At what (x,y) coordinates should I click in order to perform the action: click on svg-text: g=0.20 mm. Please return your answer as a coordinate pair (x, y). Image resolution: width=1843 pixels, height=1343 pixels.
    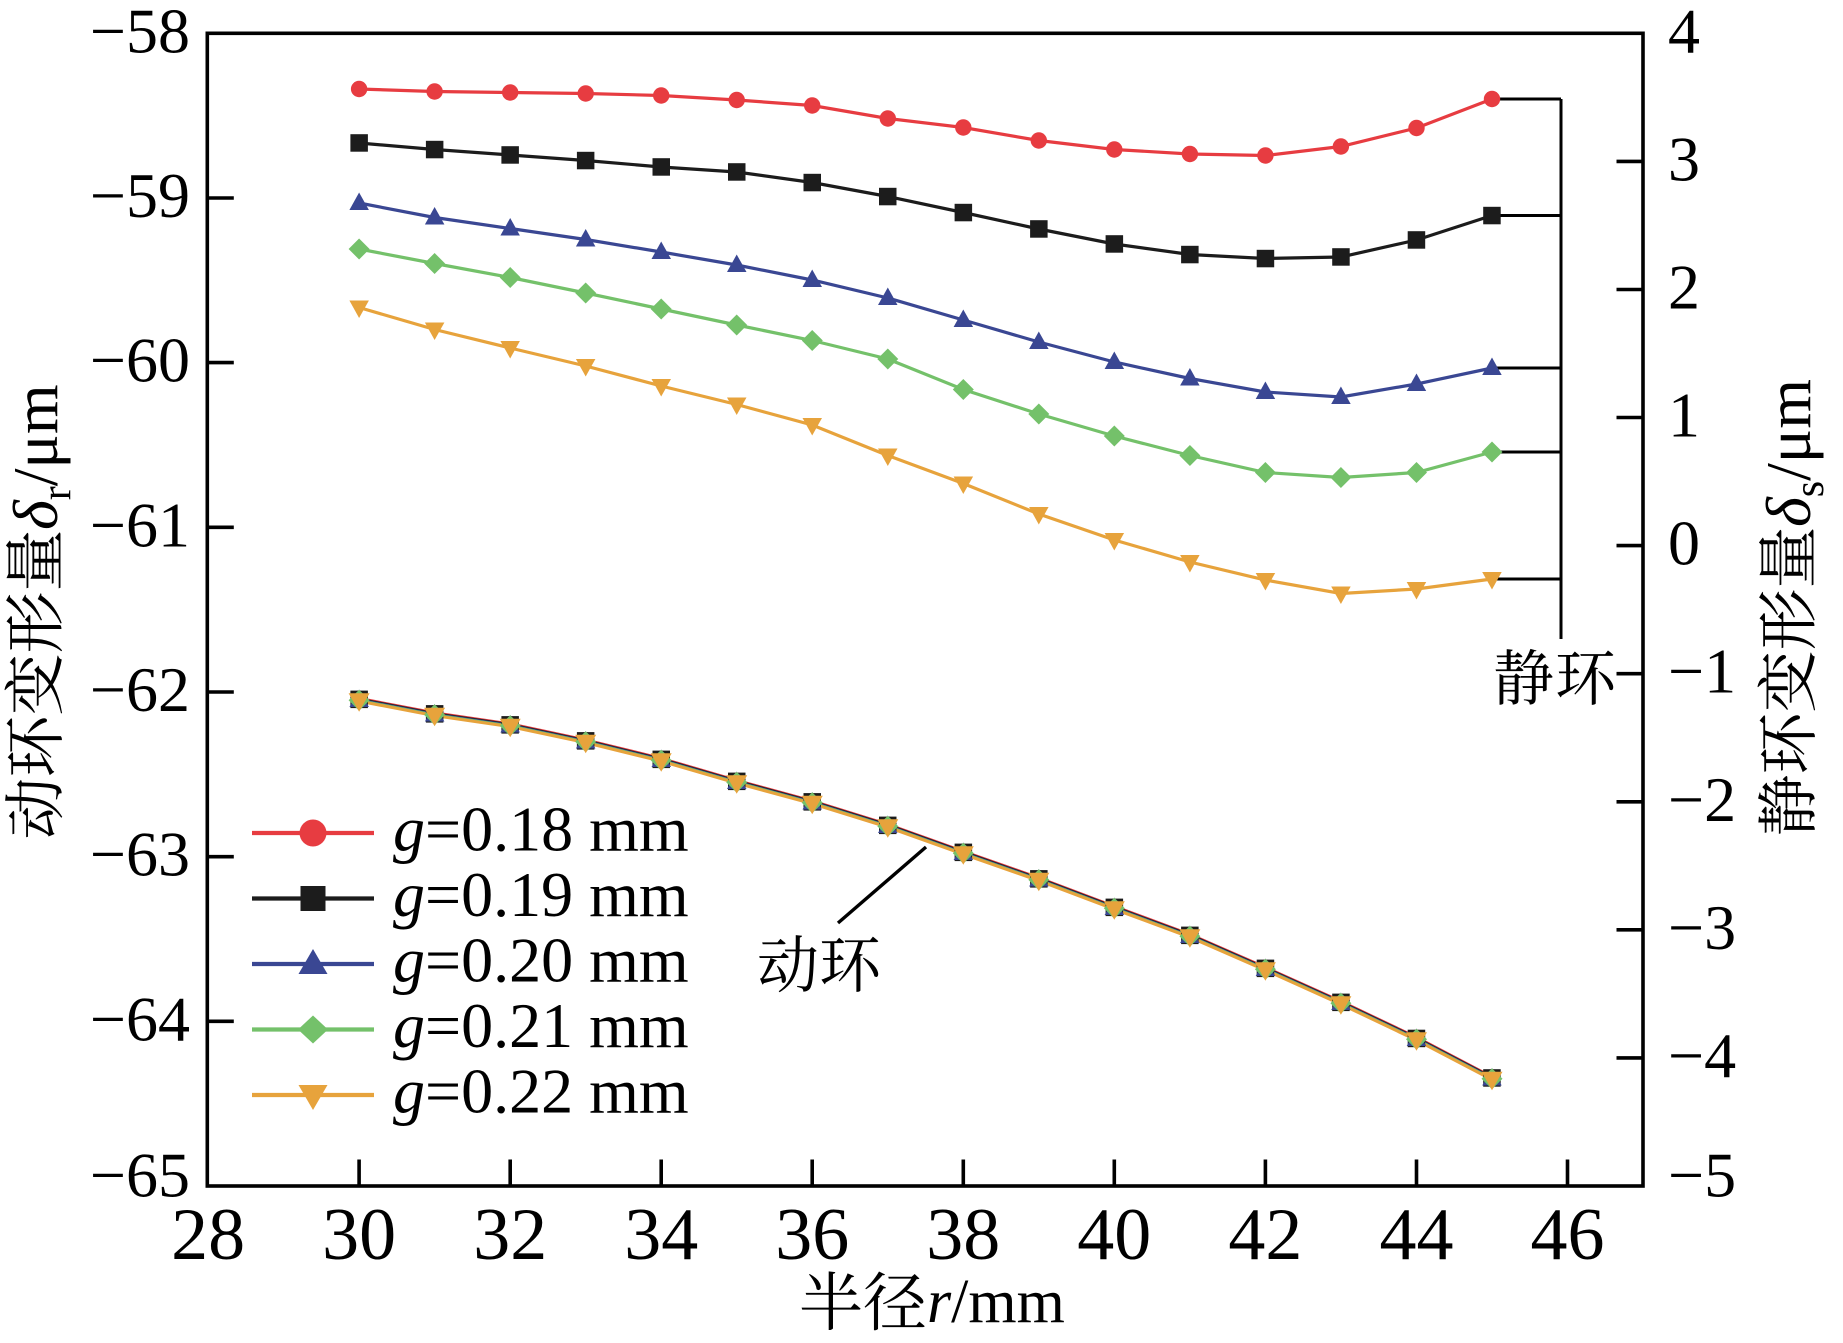
    Looking at the image, I should click on (541, 960).